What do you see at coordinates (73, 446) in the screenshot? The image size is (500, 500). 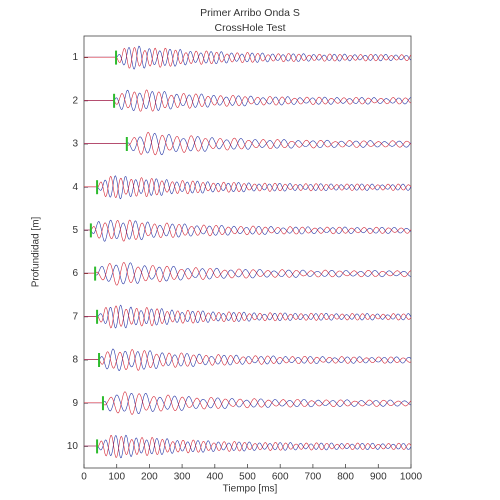 I see `y-tick-label: 10` at bounding box center [73, 446].